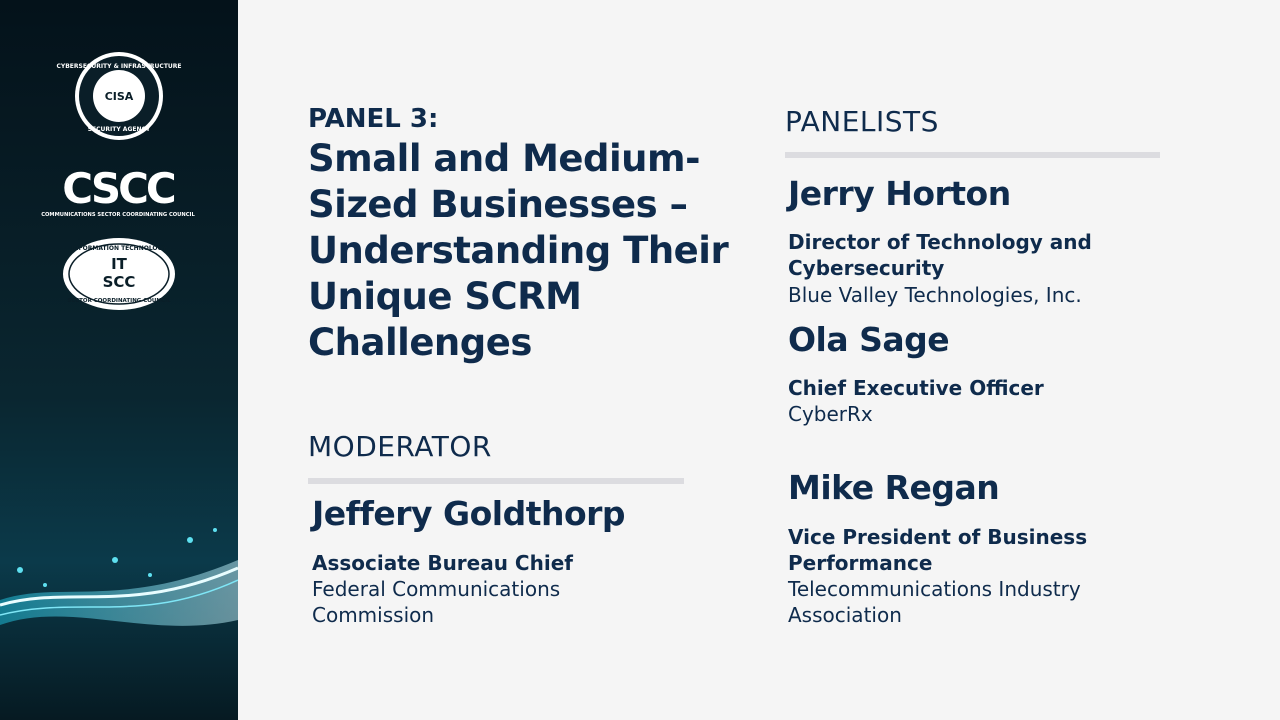 The width and height of the screenshot is (1280, 720). Describe the element at coordinates (934, 602) in the screenshot. I see `person-organization: Telecommunications Industry Association` at that location.